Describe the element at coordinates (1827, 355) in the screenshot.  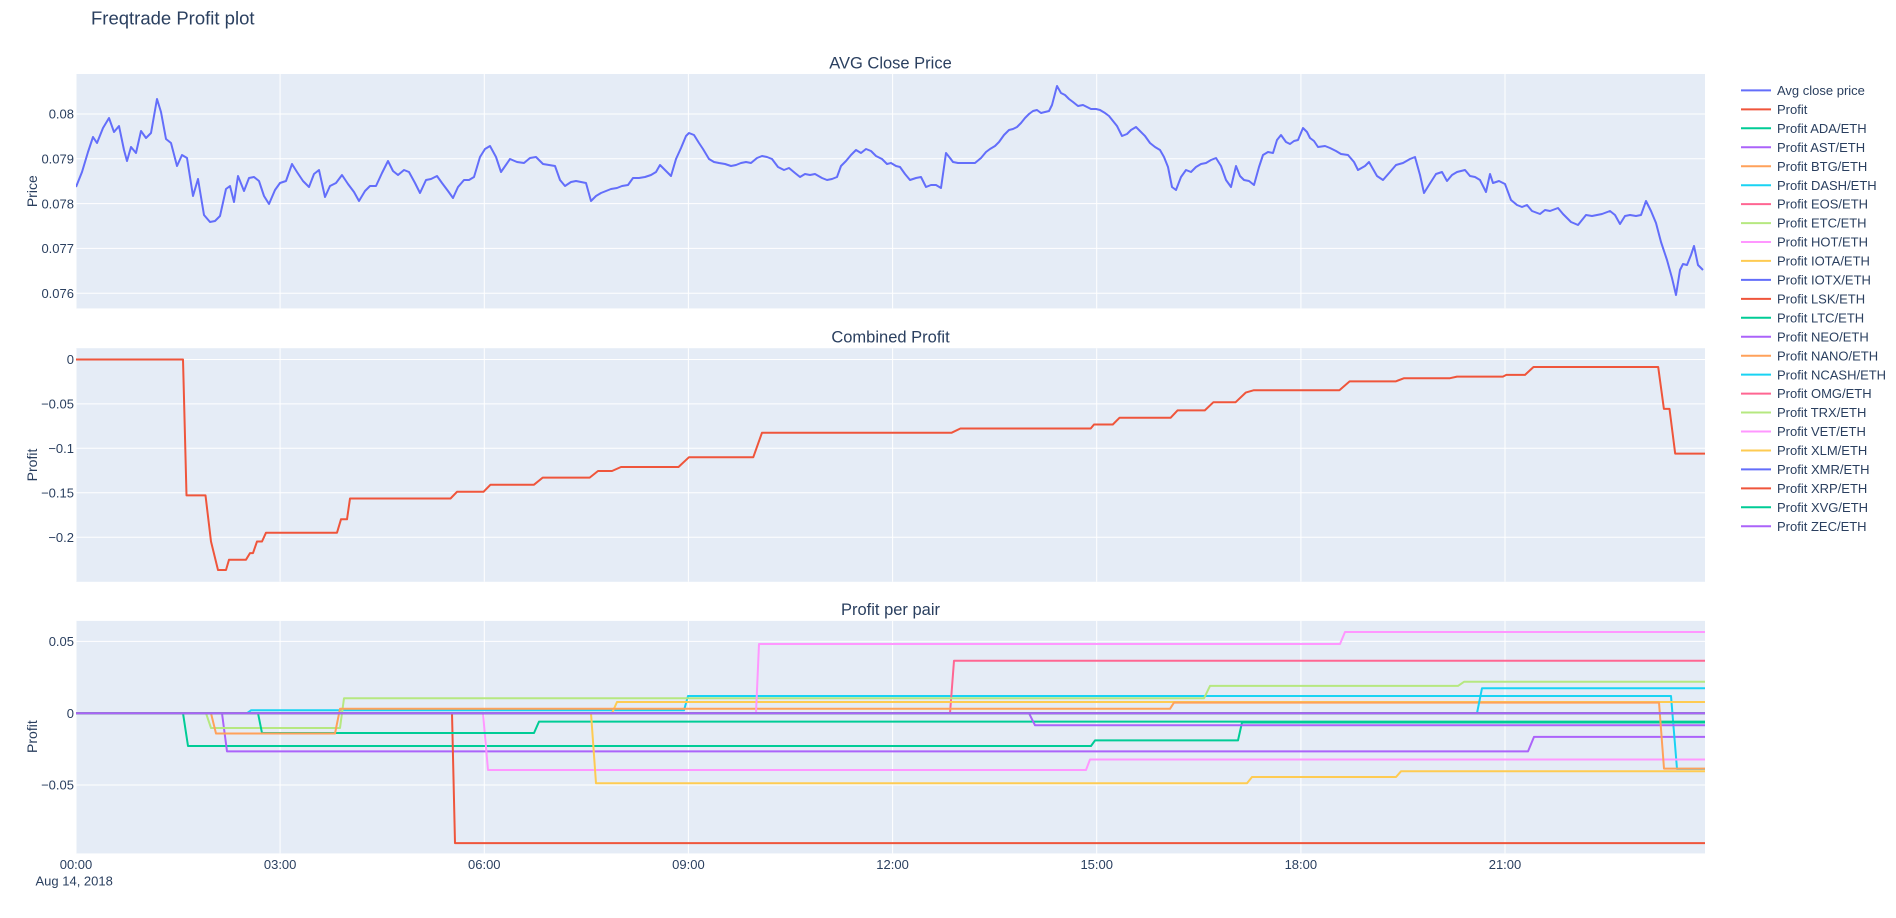
I see `svg-text: Profit NANO/ETH` at that location.